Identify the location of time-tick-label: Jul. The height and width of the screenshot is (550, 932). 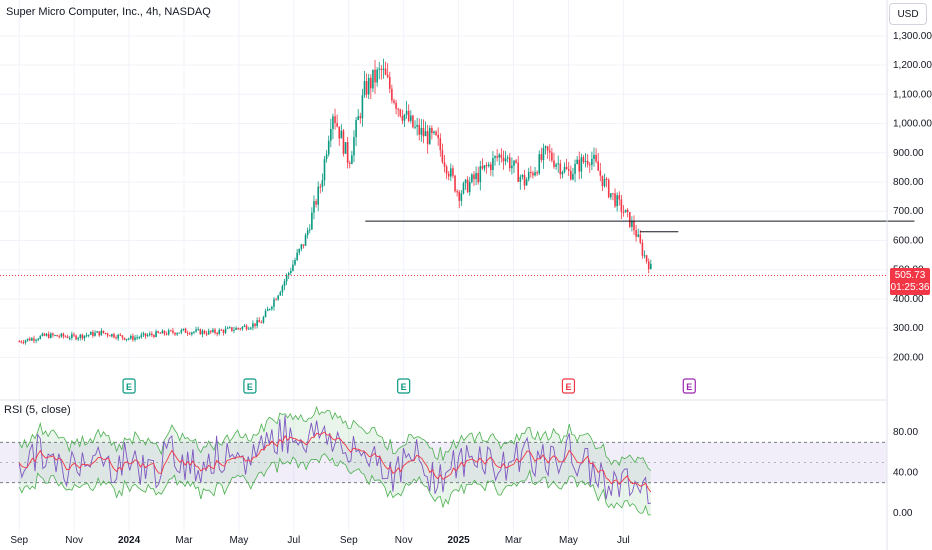
(293, 540).